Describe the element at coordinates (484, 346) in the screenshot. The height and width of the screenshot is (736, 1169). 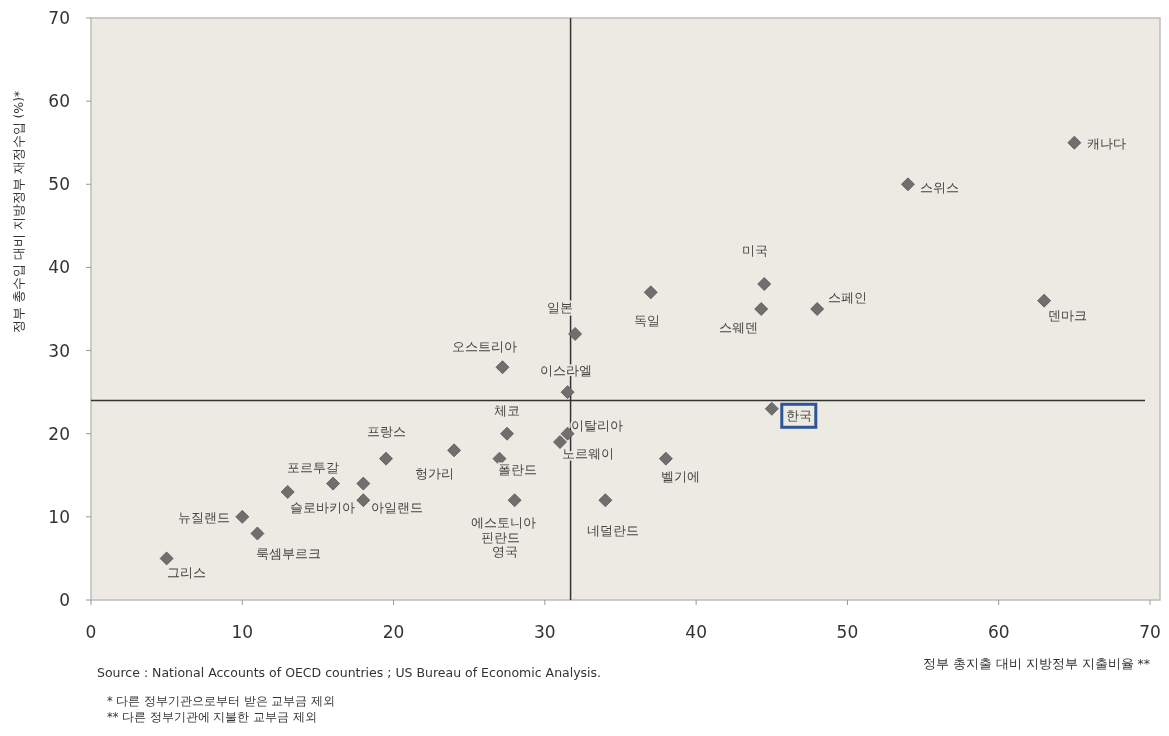
I see `annotation: 오스트리아` at that location.